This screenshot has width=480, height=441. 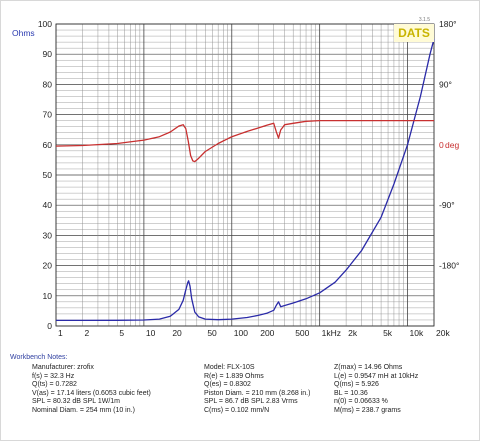 What do you see at coordinates (23, 33) in the screenshot?
I see `y-axis-label: Ohms` at bounding box center [23, 33].